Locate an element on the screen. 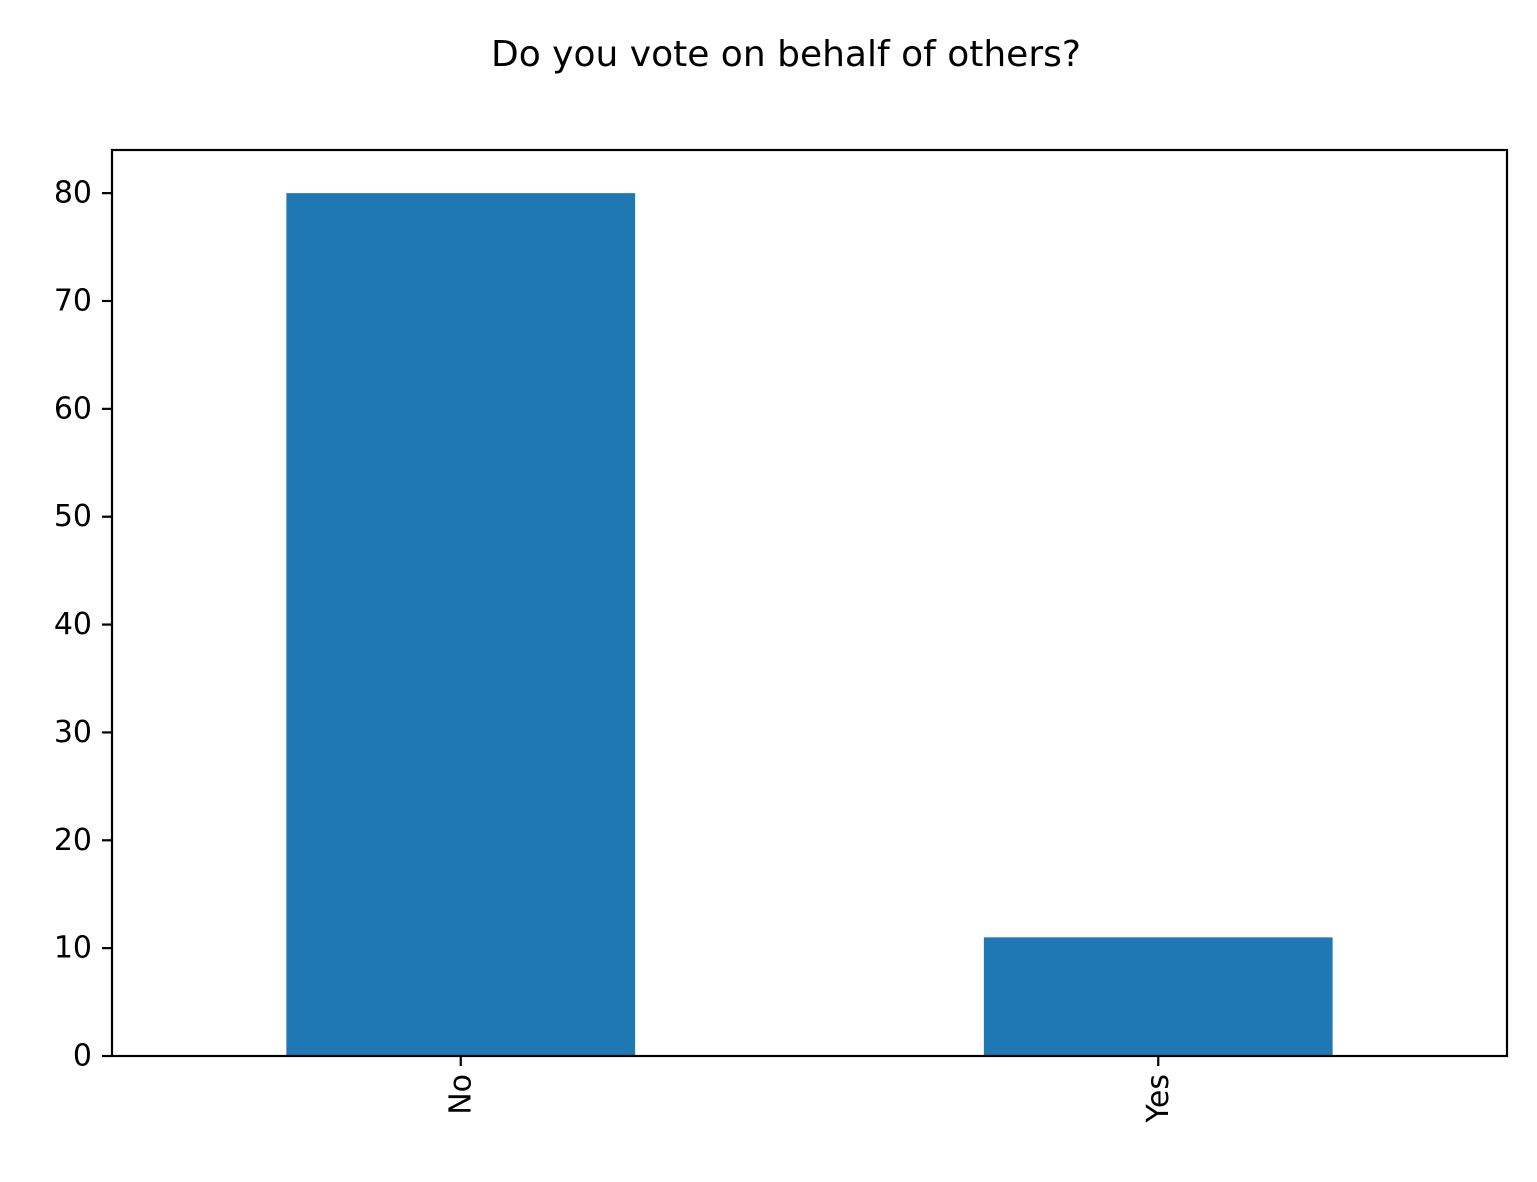 This screenshot has height=1182, width=1537. chart-title: Do you vote on behalf of others? is located at coordinates (786, 54).